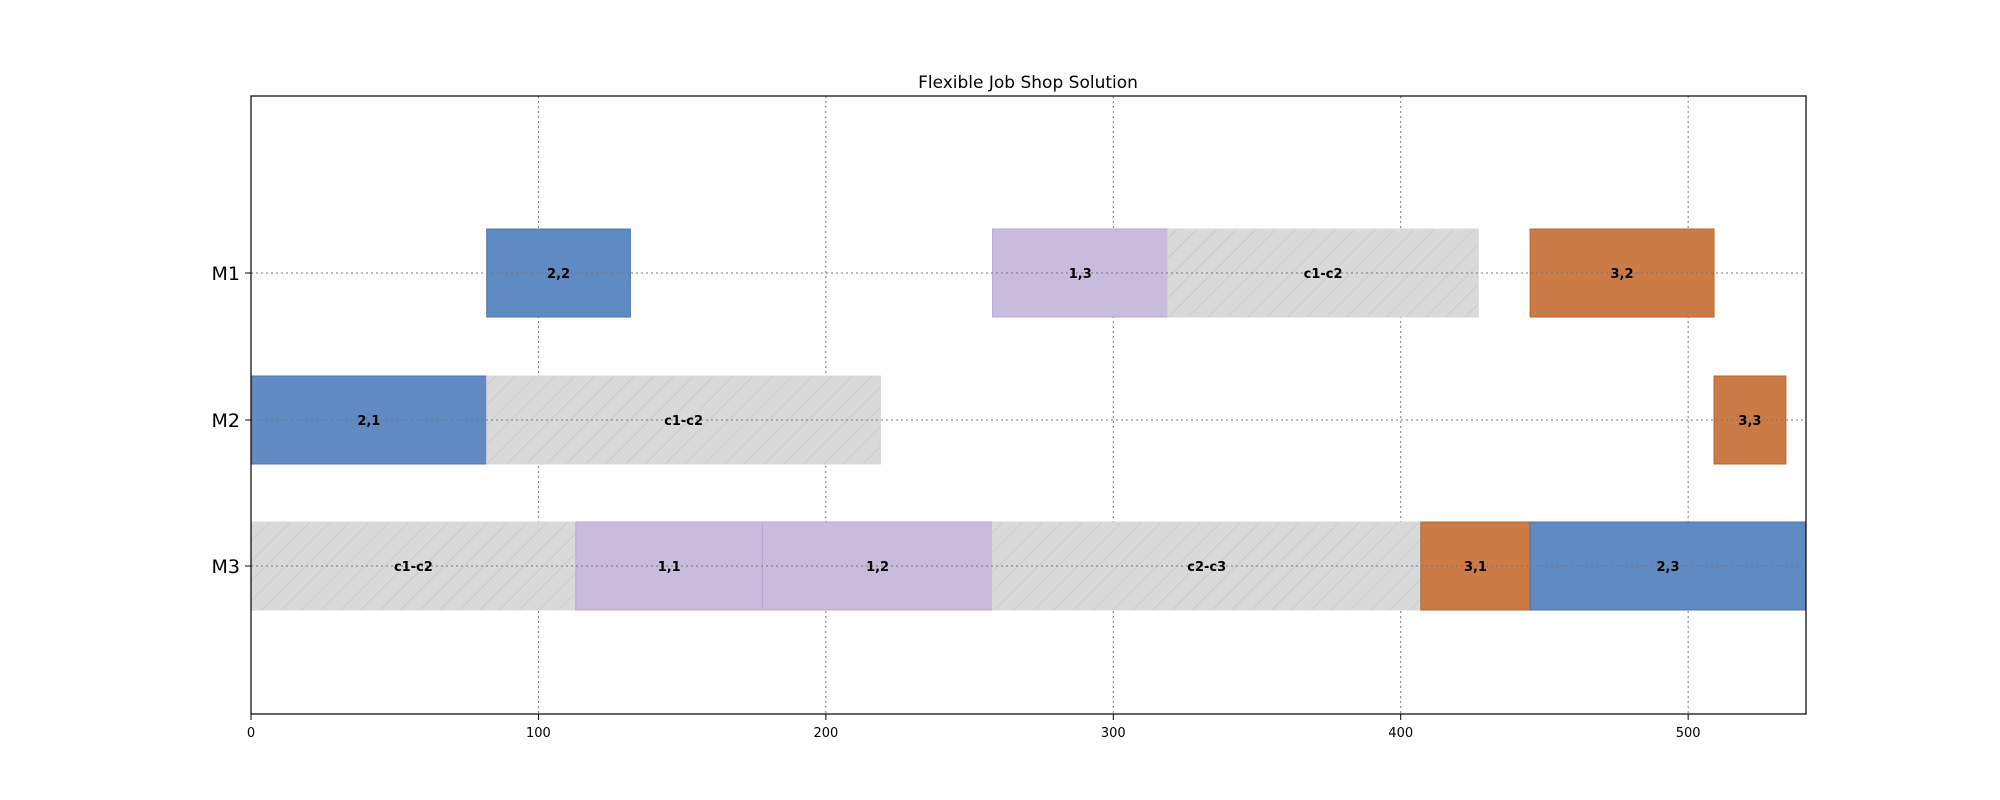  Describe the element at coordinates (1113, 733) in the screenshot. I see `x-tick-label: 300` at that location.